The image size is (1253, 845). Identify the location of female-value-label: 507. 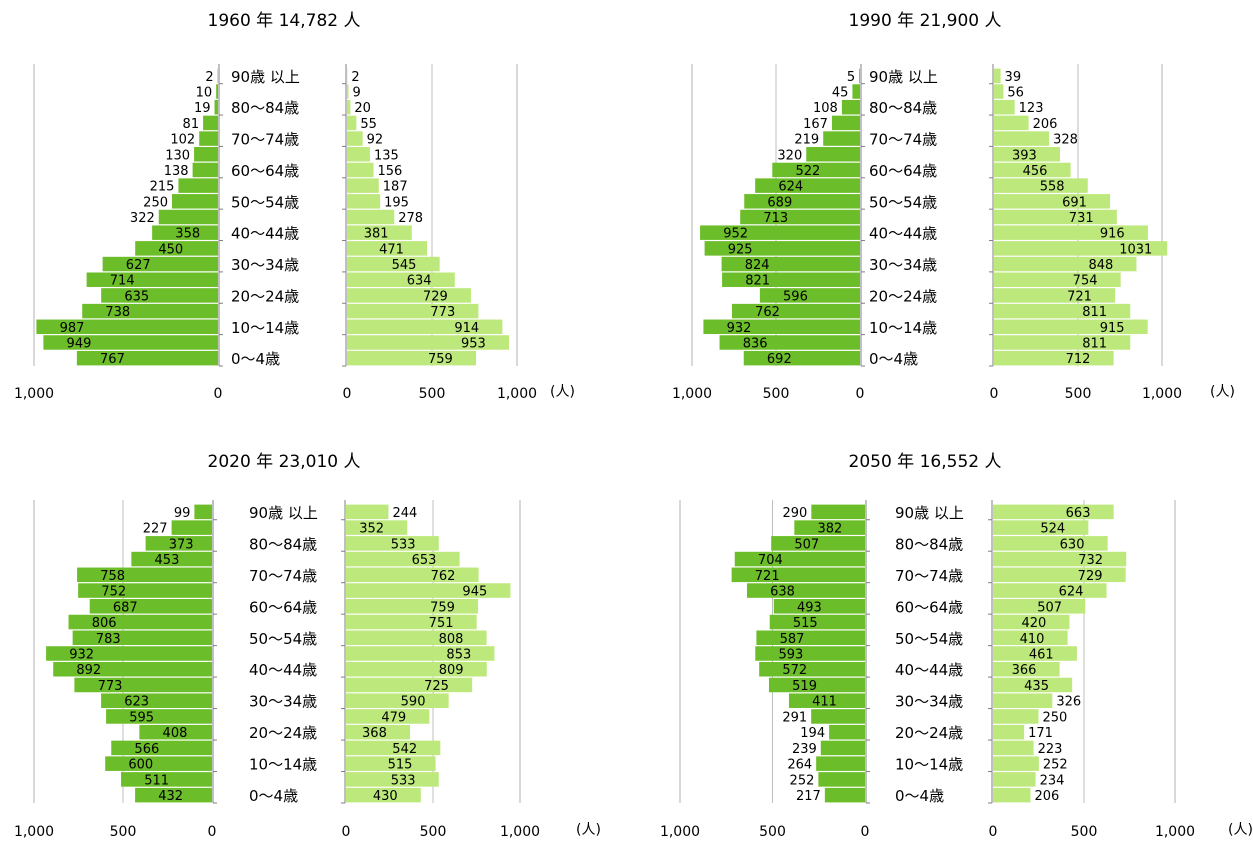
(1049, 607).